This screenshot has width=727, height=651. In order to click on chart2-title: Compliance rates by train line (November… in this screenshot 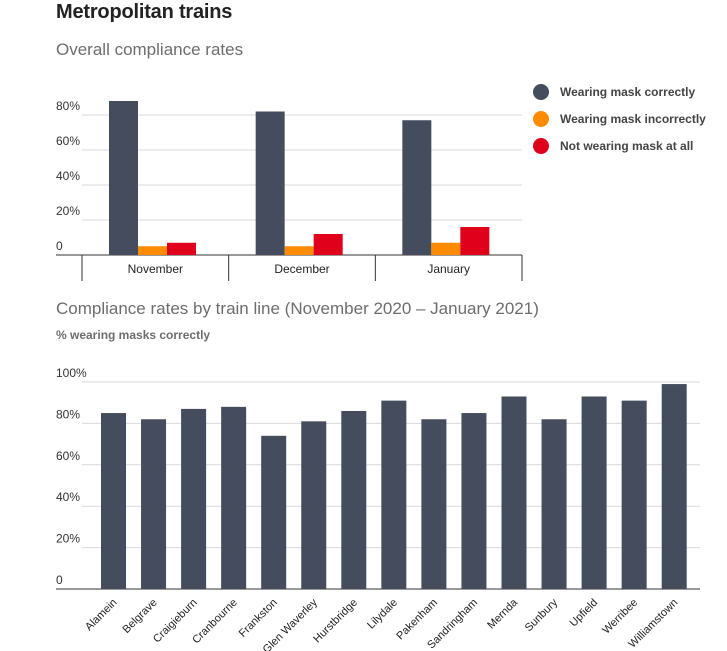, I will do `click(297, 308)`.